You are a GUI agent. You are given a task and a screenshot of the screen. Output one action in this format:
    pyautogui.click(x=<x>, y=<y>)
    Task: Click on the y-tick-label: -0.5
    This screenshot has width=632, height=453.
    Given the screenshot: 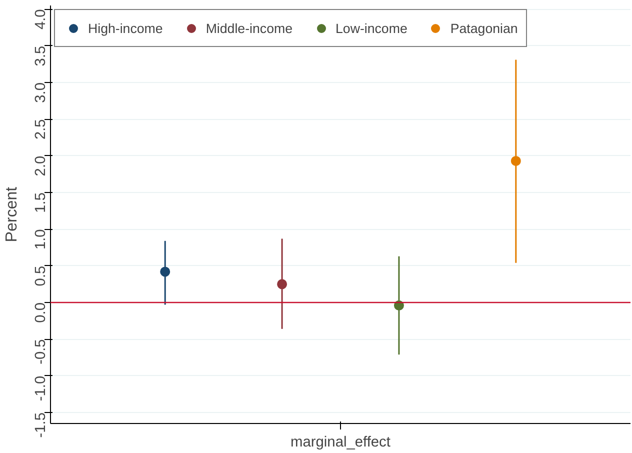 What is the action you would take?
    pyautogui.click(x=41, y=351)
    